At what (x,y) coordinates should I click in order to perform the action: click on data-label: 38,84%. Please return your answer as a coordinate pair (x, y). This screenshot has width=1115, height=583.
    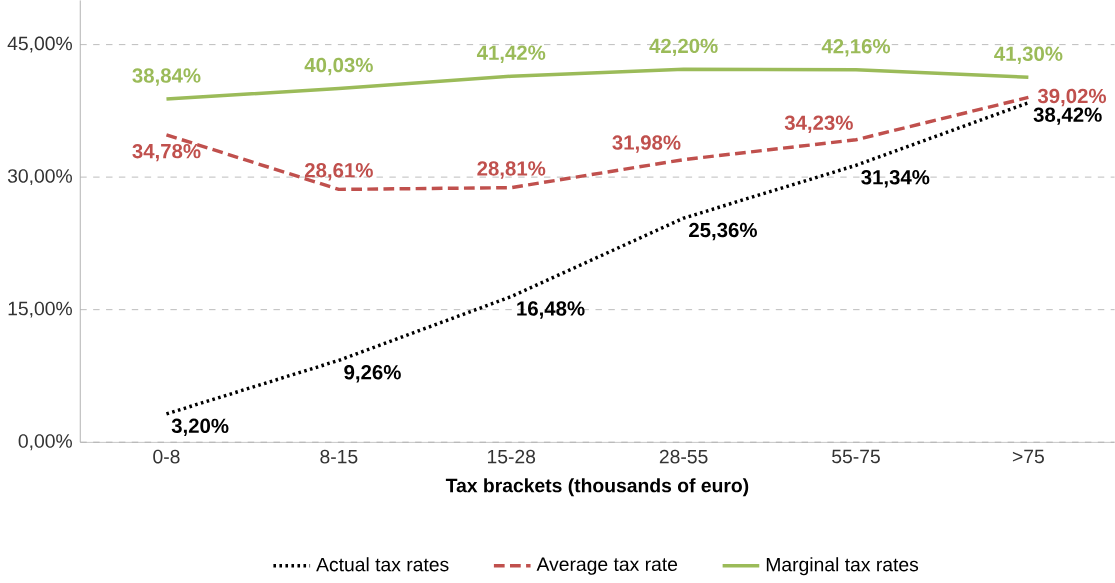
    Looking at the image, I should click on (166, 77).